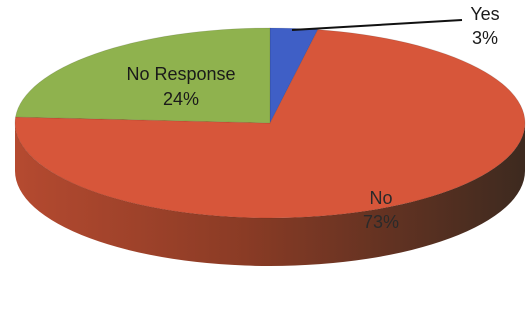 This screenshot has height=323, width=529. Describe the element at coordinates (294, 75) in the screenshot. I see `pie-slice-yes` at that location.